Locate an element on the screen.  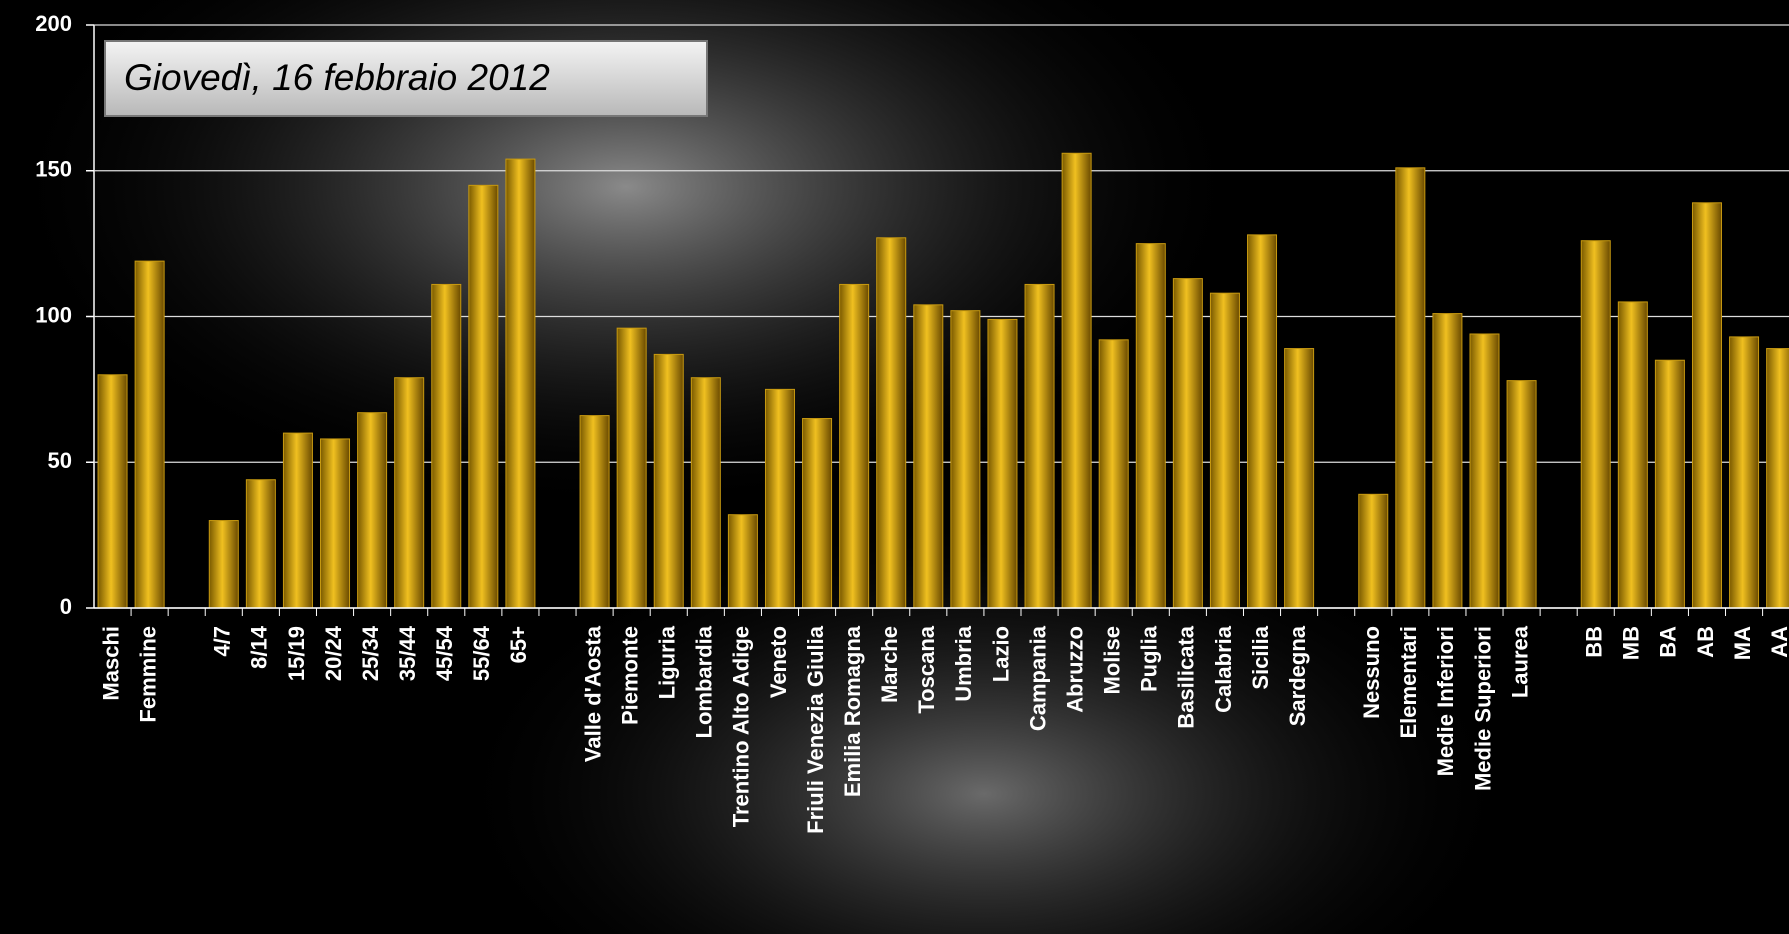
x-tick-label: Emilia Romagna is located at coordinates (852, 711).